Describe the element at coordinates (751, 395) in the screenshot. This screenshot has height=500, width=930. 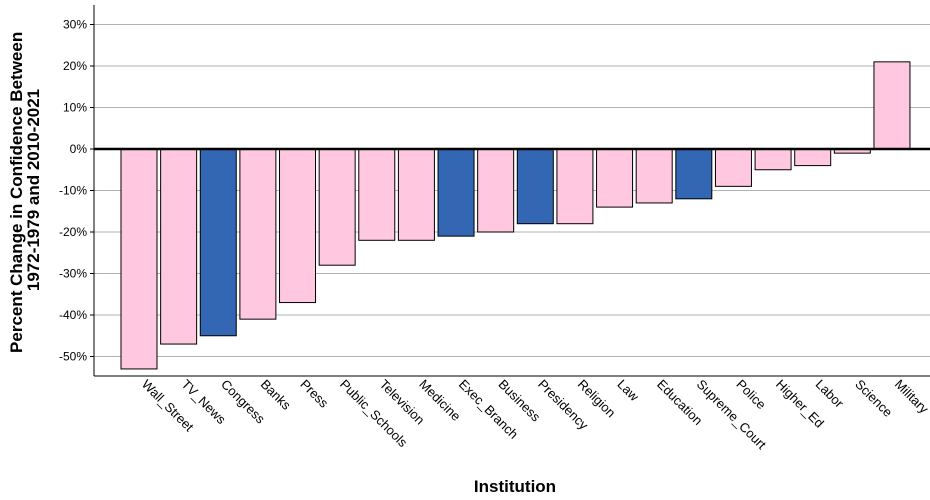
I see `x-tick-label: Police` at that location.